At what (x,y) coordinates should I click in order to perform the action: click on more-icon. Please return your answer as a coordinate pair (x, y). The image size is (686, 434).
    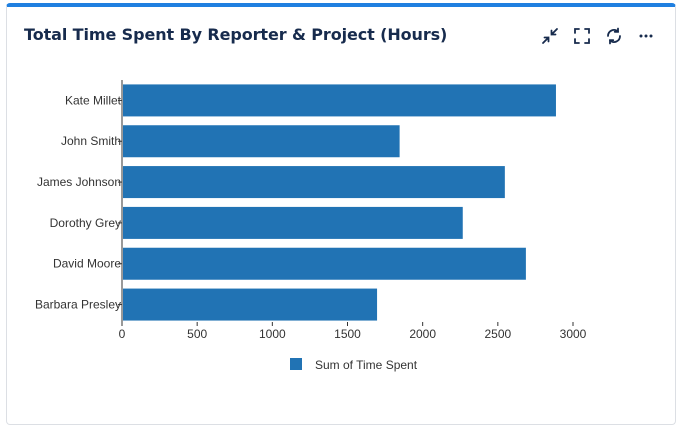
    Looking at the image, I should click on (646, 36).